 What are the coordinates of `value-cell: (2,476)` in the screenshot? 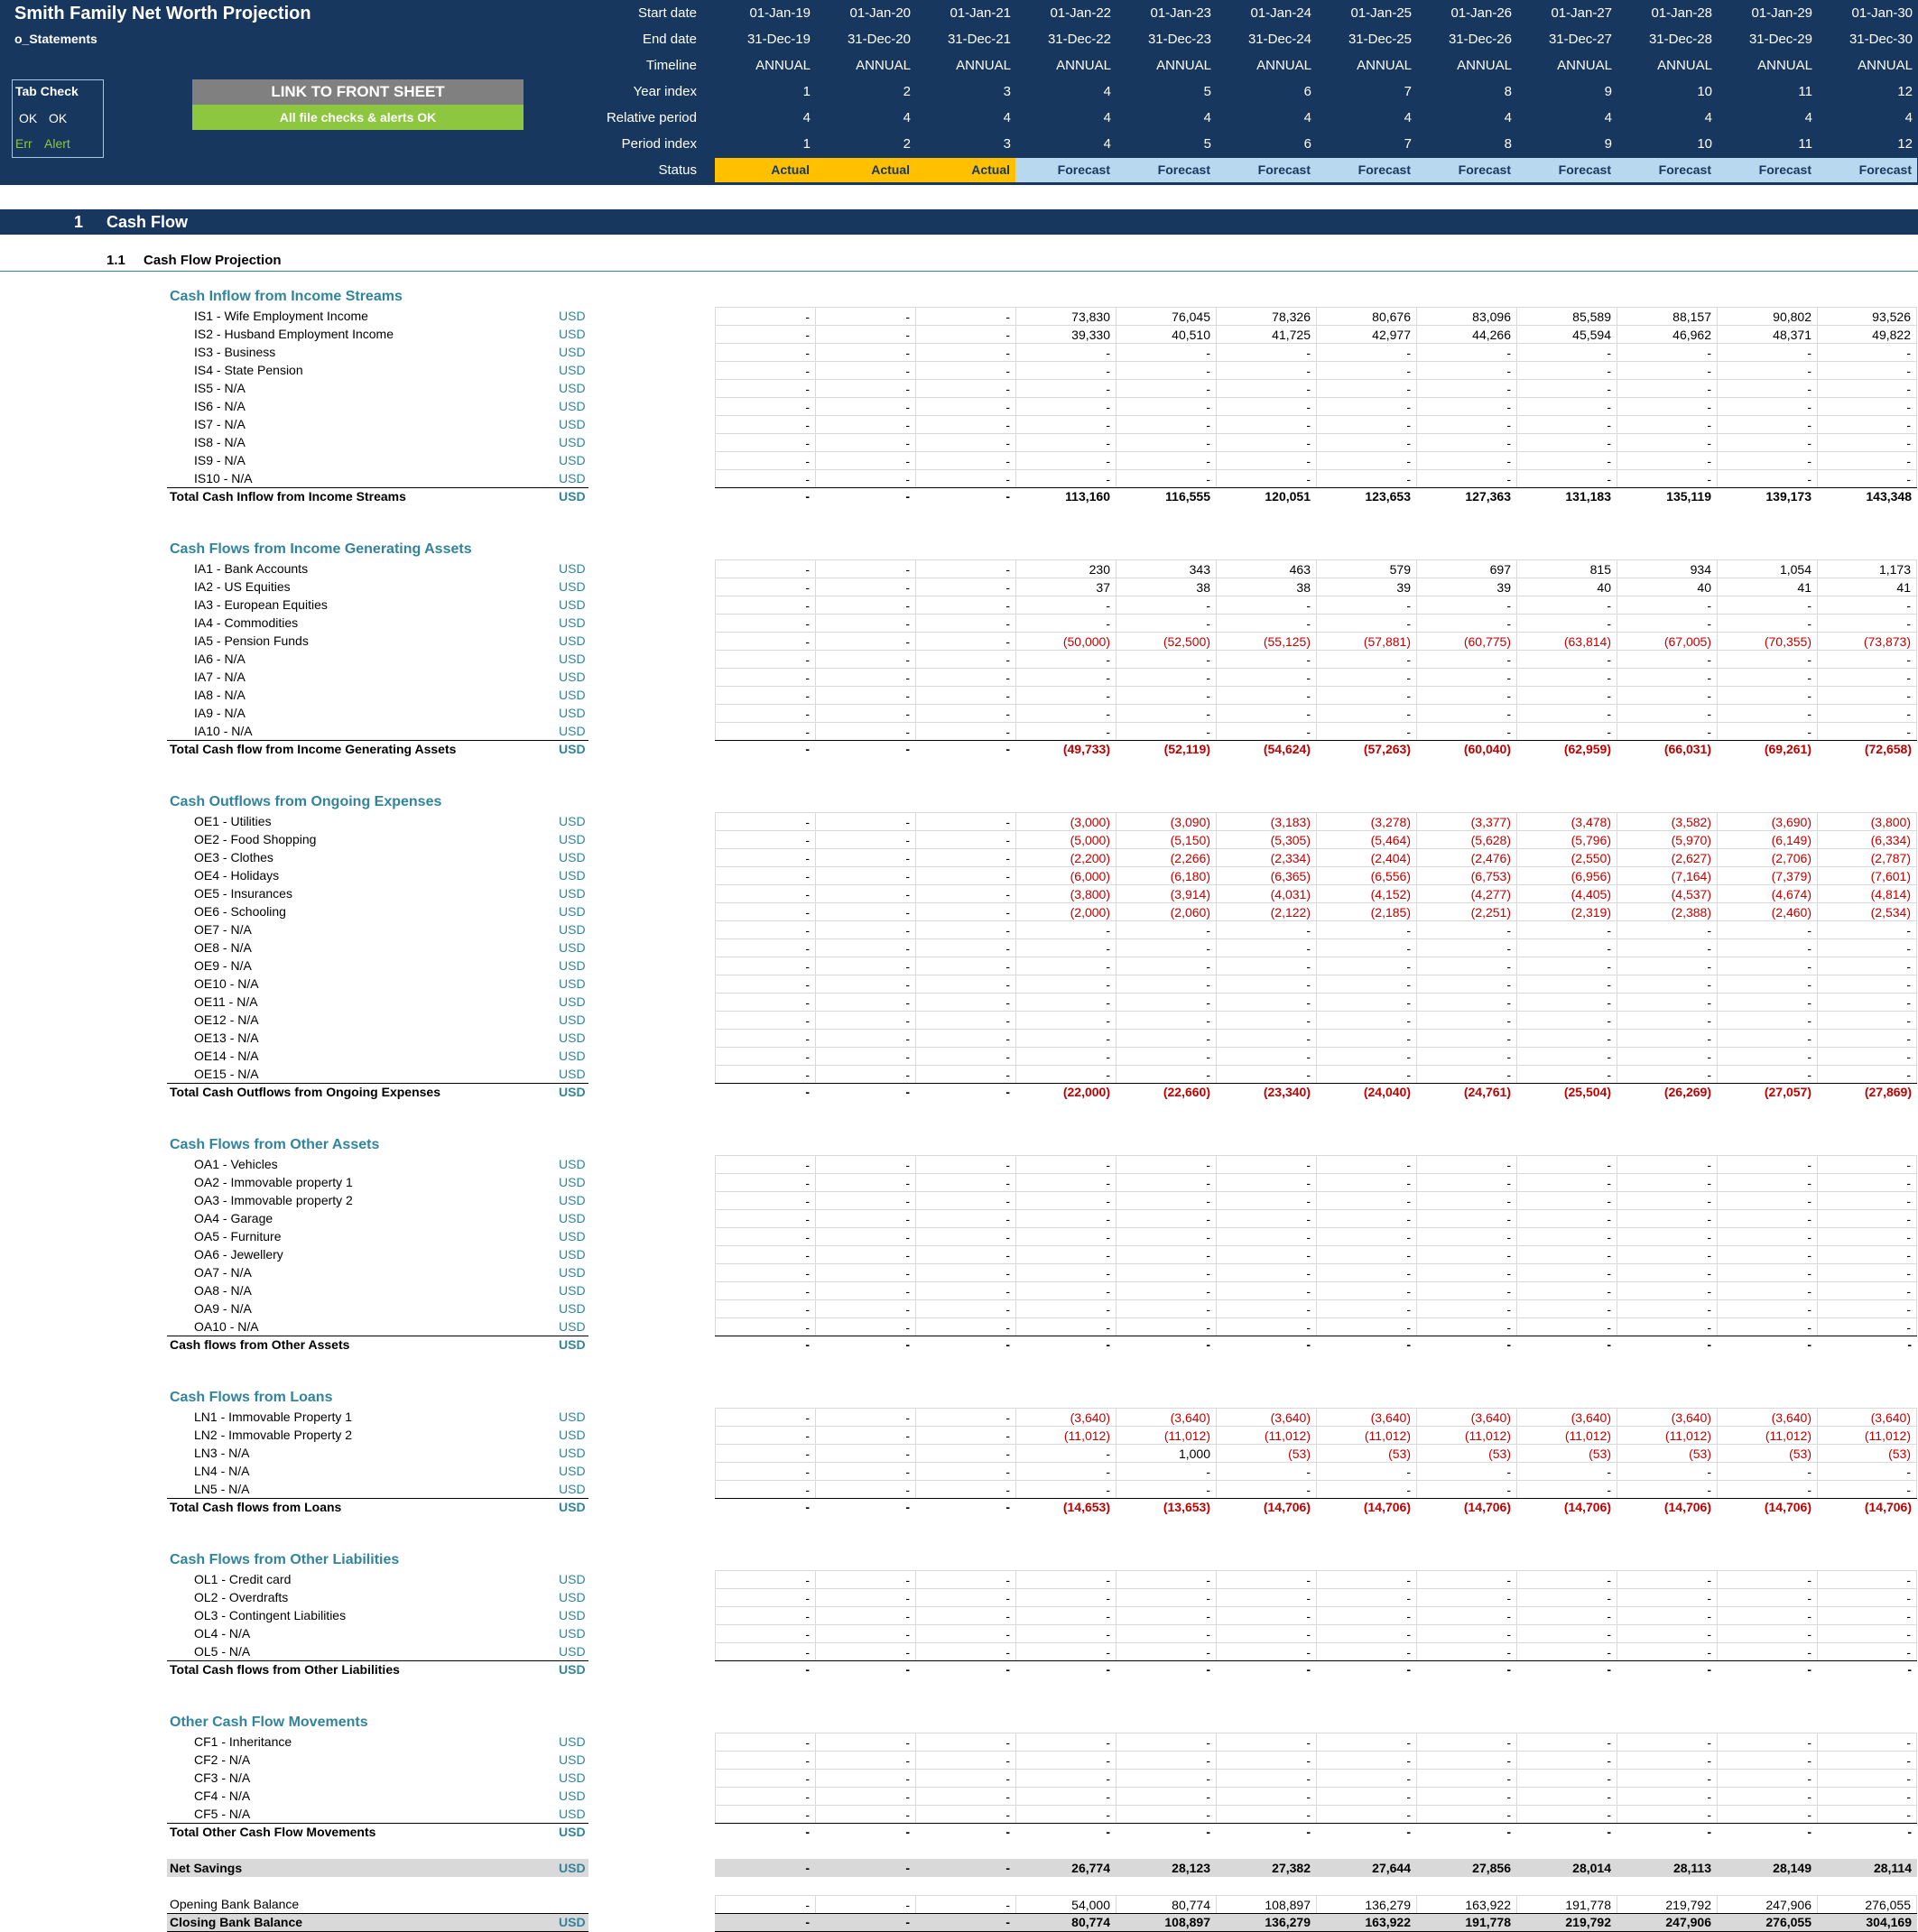 It's located at (1466, 857).